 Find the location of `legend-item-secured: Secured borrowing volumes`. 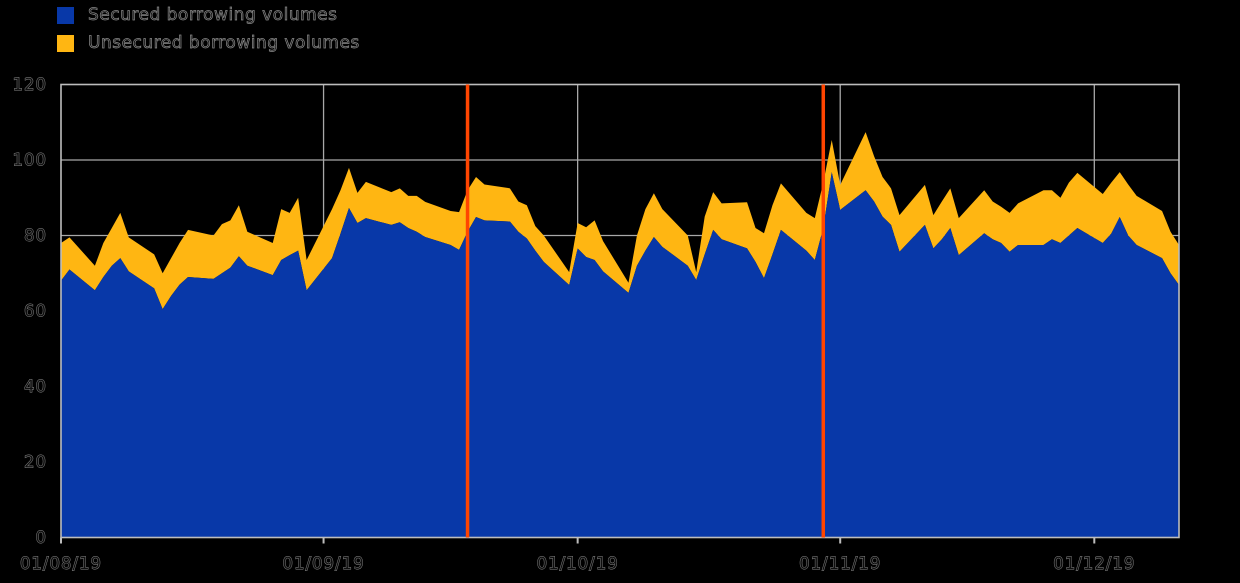

legend-item-secured: Secured borrowing volumes is located at coordinates (208, 15).